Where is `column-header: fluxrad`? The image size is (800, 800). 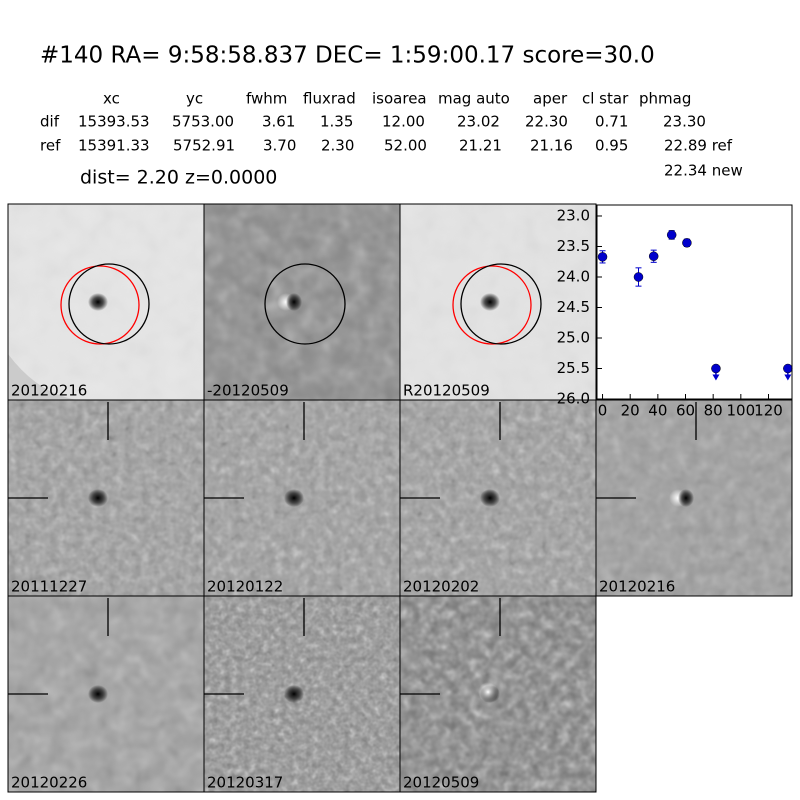
column-header: fluxrad is located at coordinates (329, 99).